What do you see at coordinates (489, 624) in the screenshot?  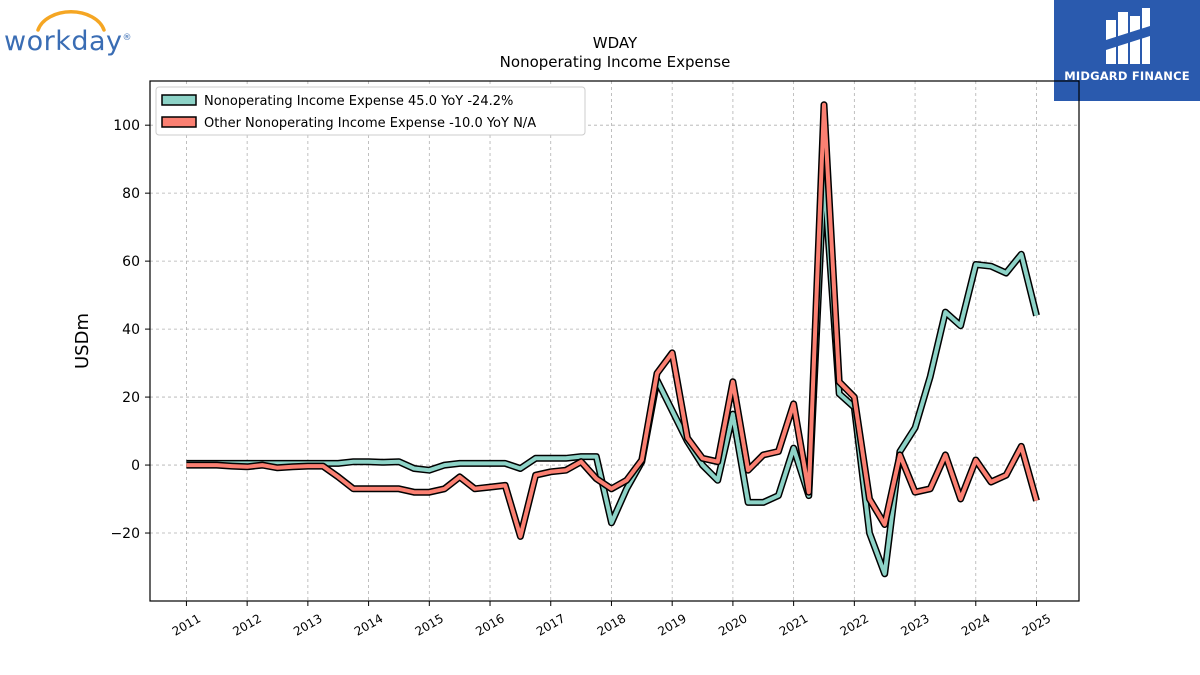 I see `x-tick-label: 2016` at bounding box center [489, 624].